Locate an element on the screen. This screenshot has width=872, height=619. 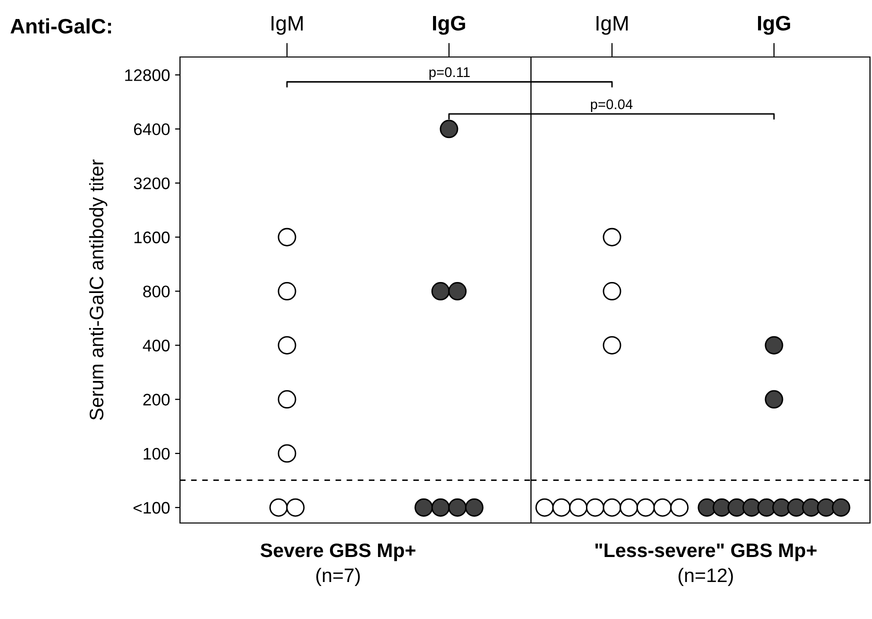
y-tick-label: 800 is located at coordinates (156, 292).